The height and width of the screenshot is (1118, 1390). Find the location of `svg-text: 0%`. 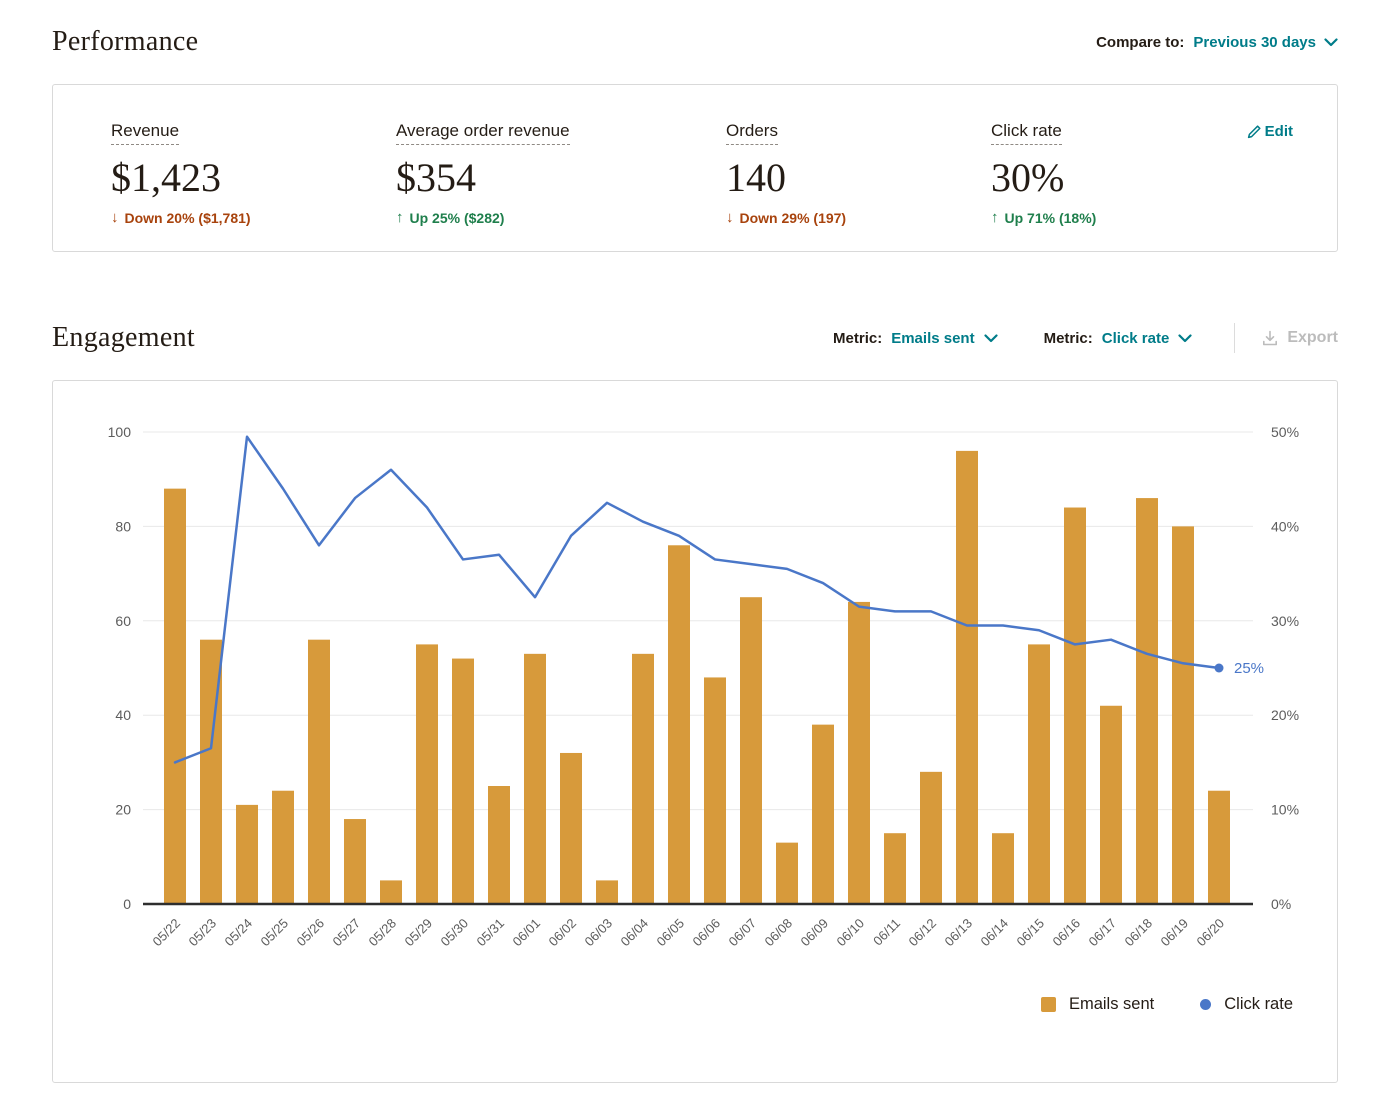

svg-text: 0% is located at coordinates (1281, 904).